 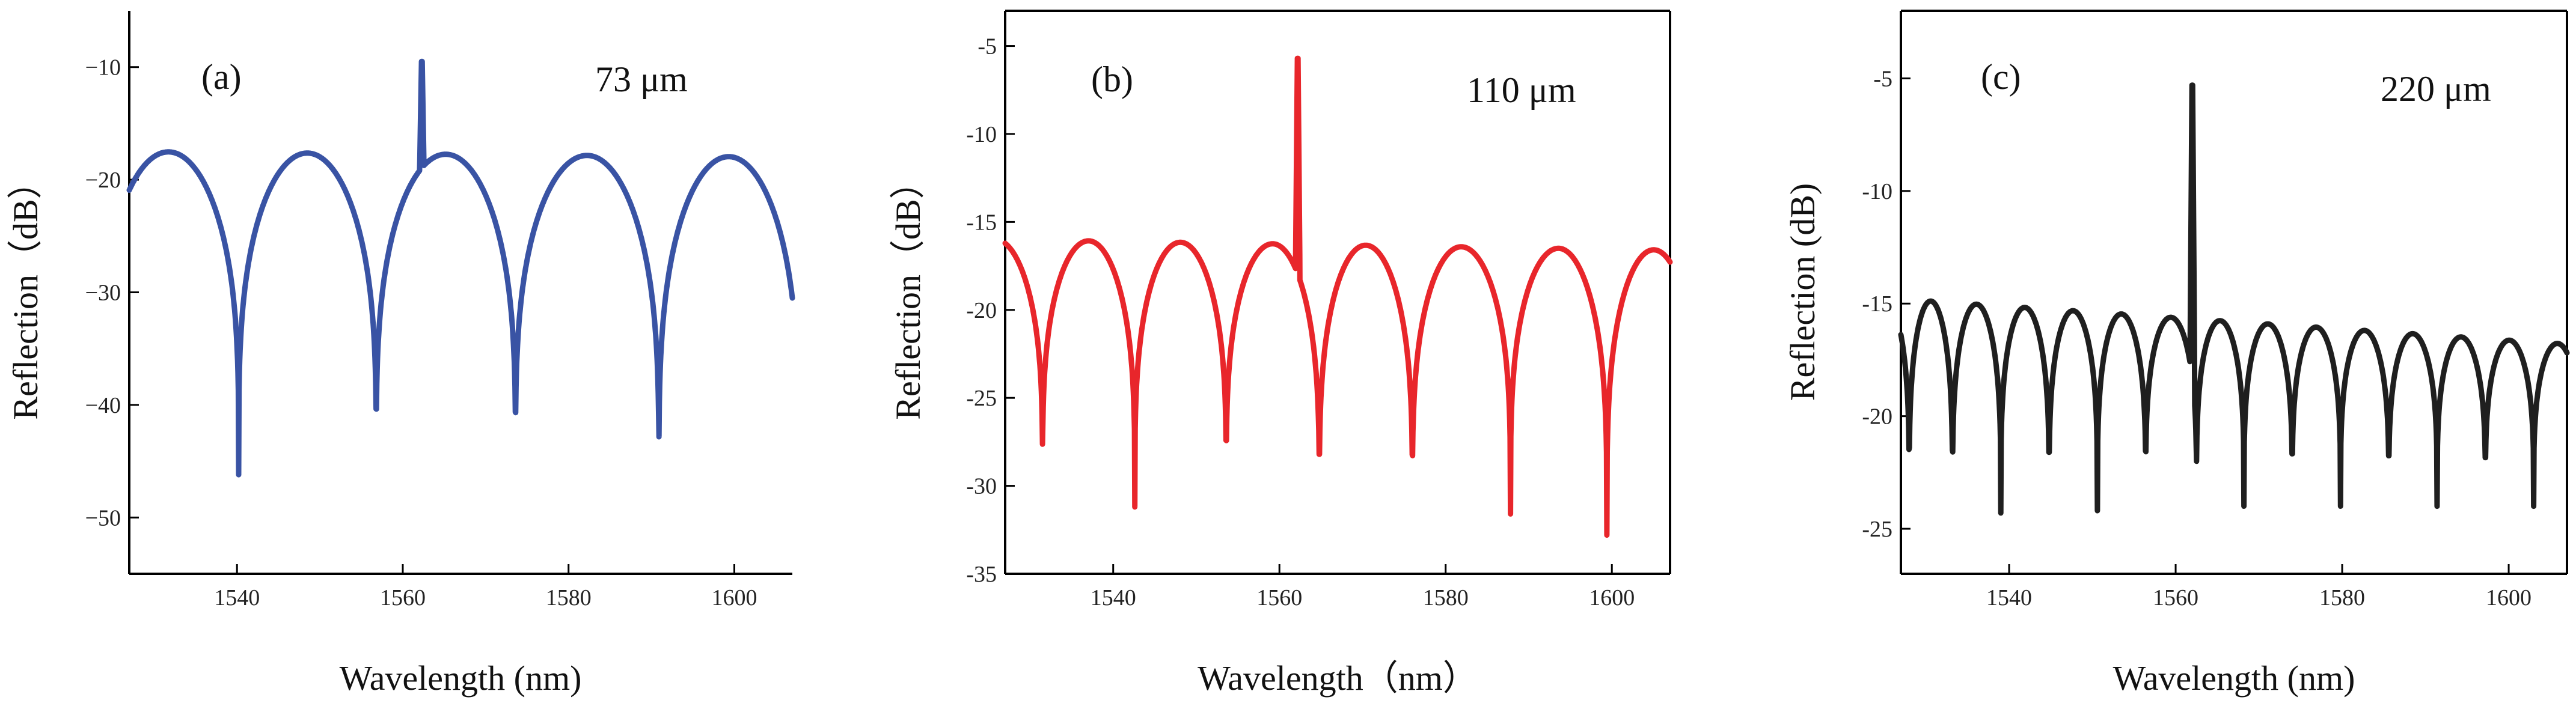 I want to click on panel-c-x-title: Wavelength (nm), so click(x=2234, y=678).